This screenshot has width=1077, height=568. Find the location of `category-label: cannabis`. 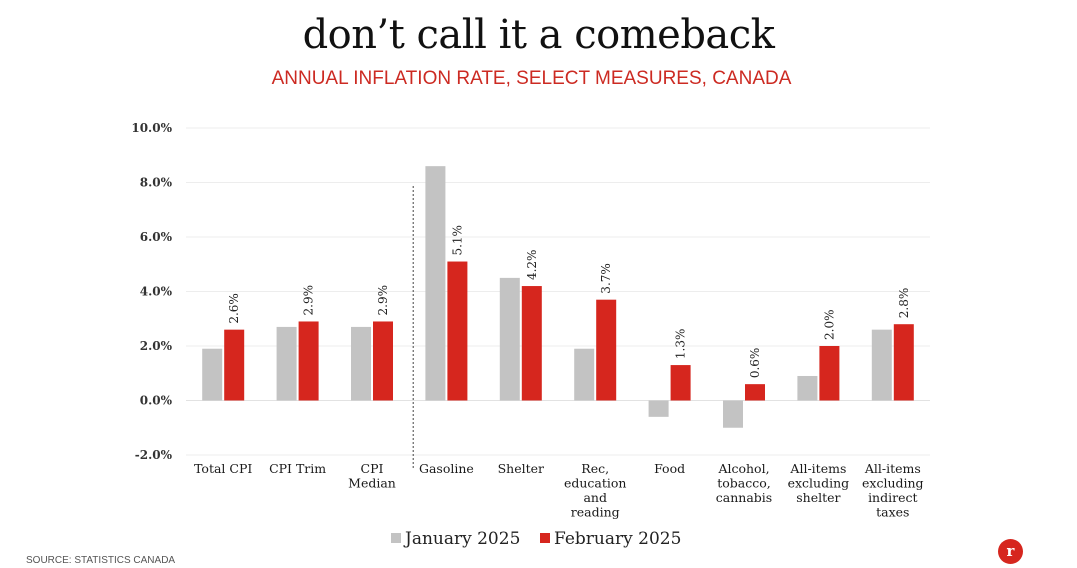

category-label: cannabis is located at coordinates (744, 497).